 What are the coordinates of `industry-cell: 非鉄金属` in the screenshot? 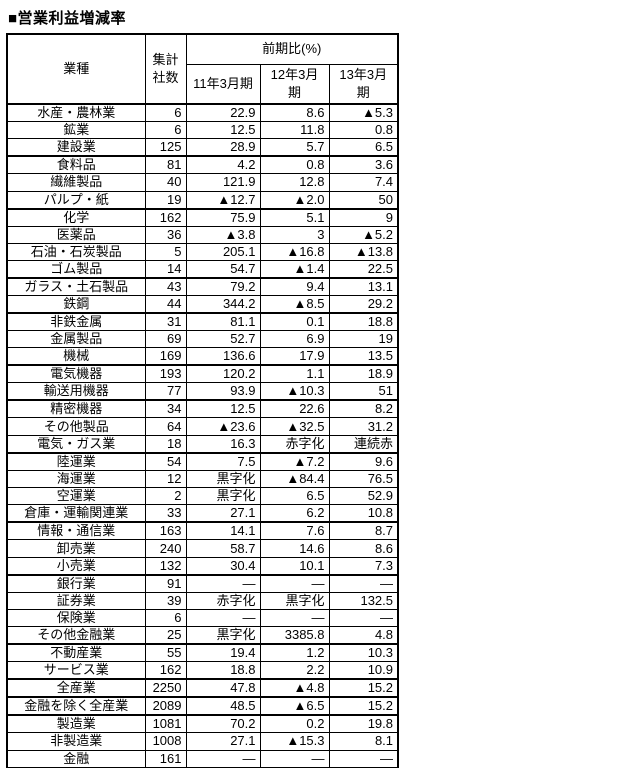 It's located at (76, 322).